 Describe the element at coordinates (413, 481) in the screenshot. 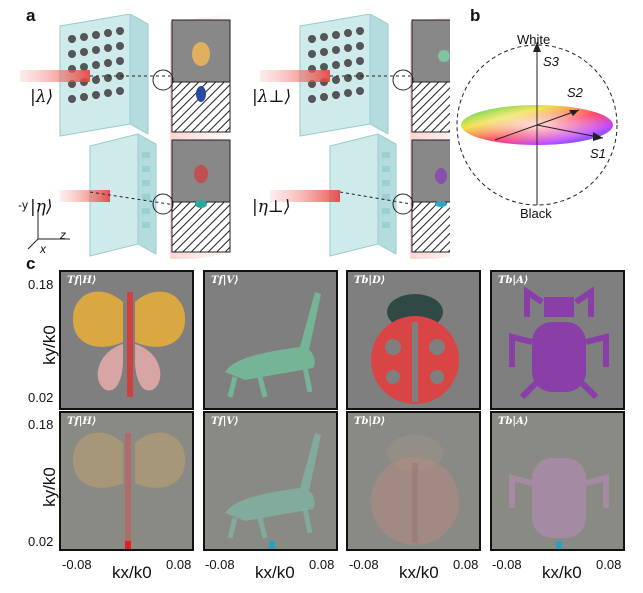

I see `panel-c-ladybug-bottom: Tb|D⟩` at that location.